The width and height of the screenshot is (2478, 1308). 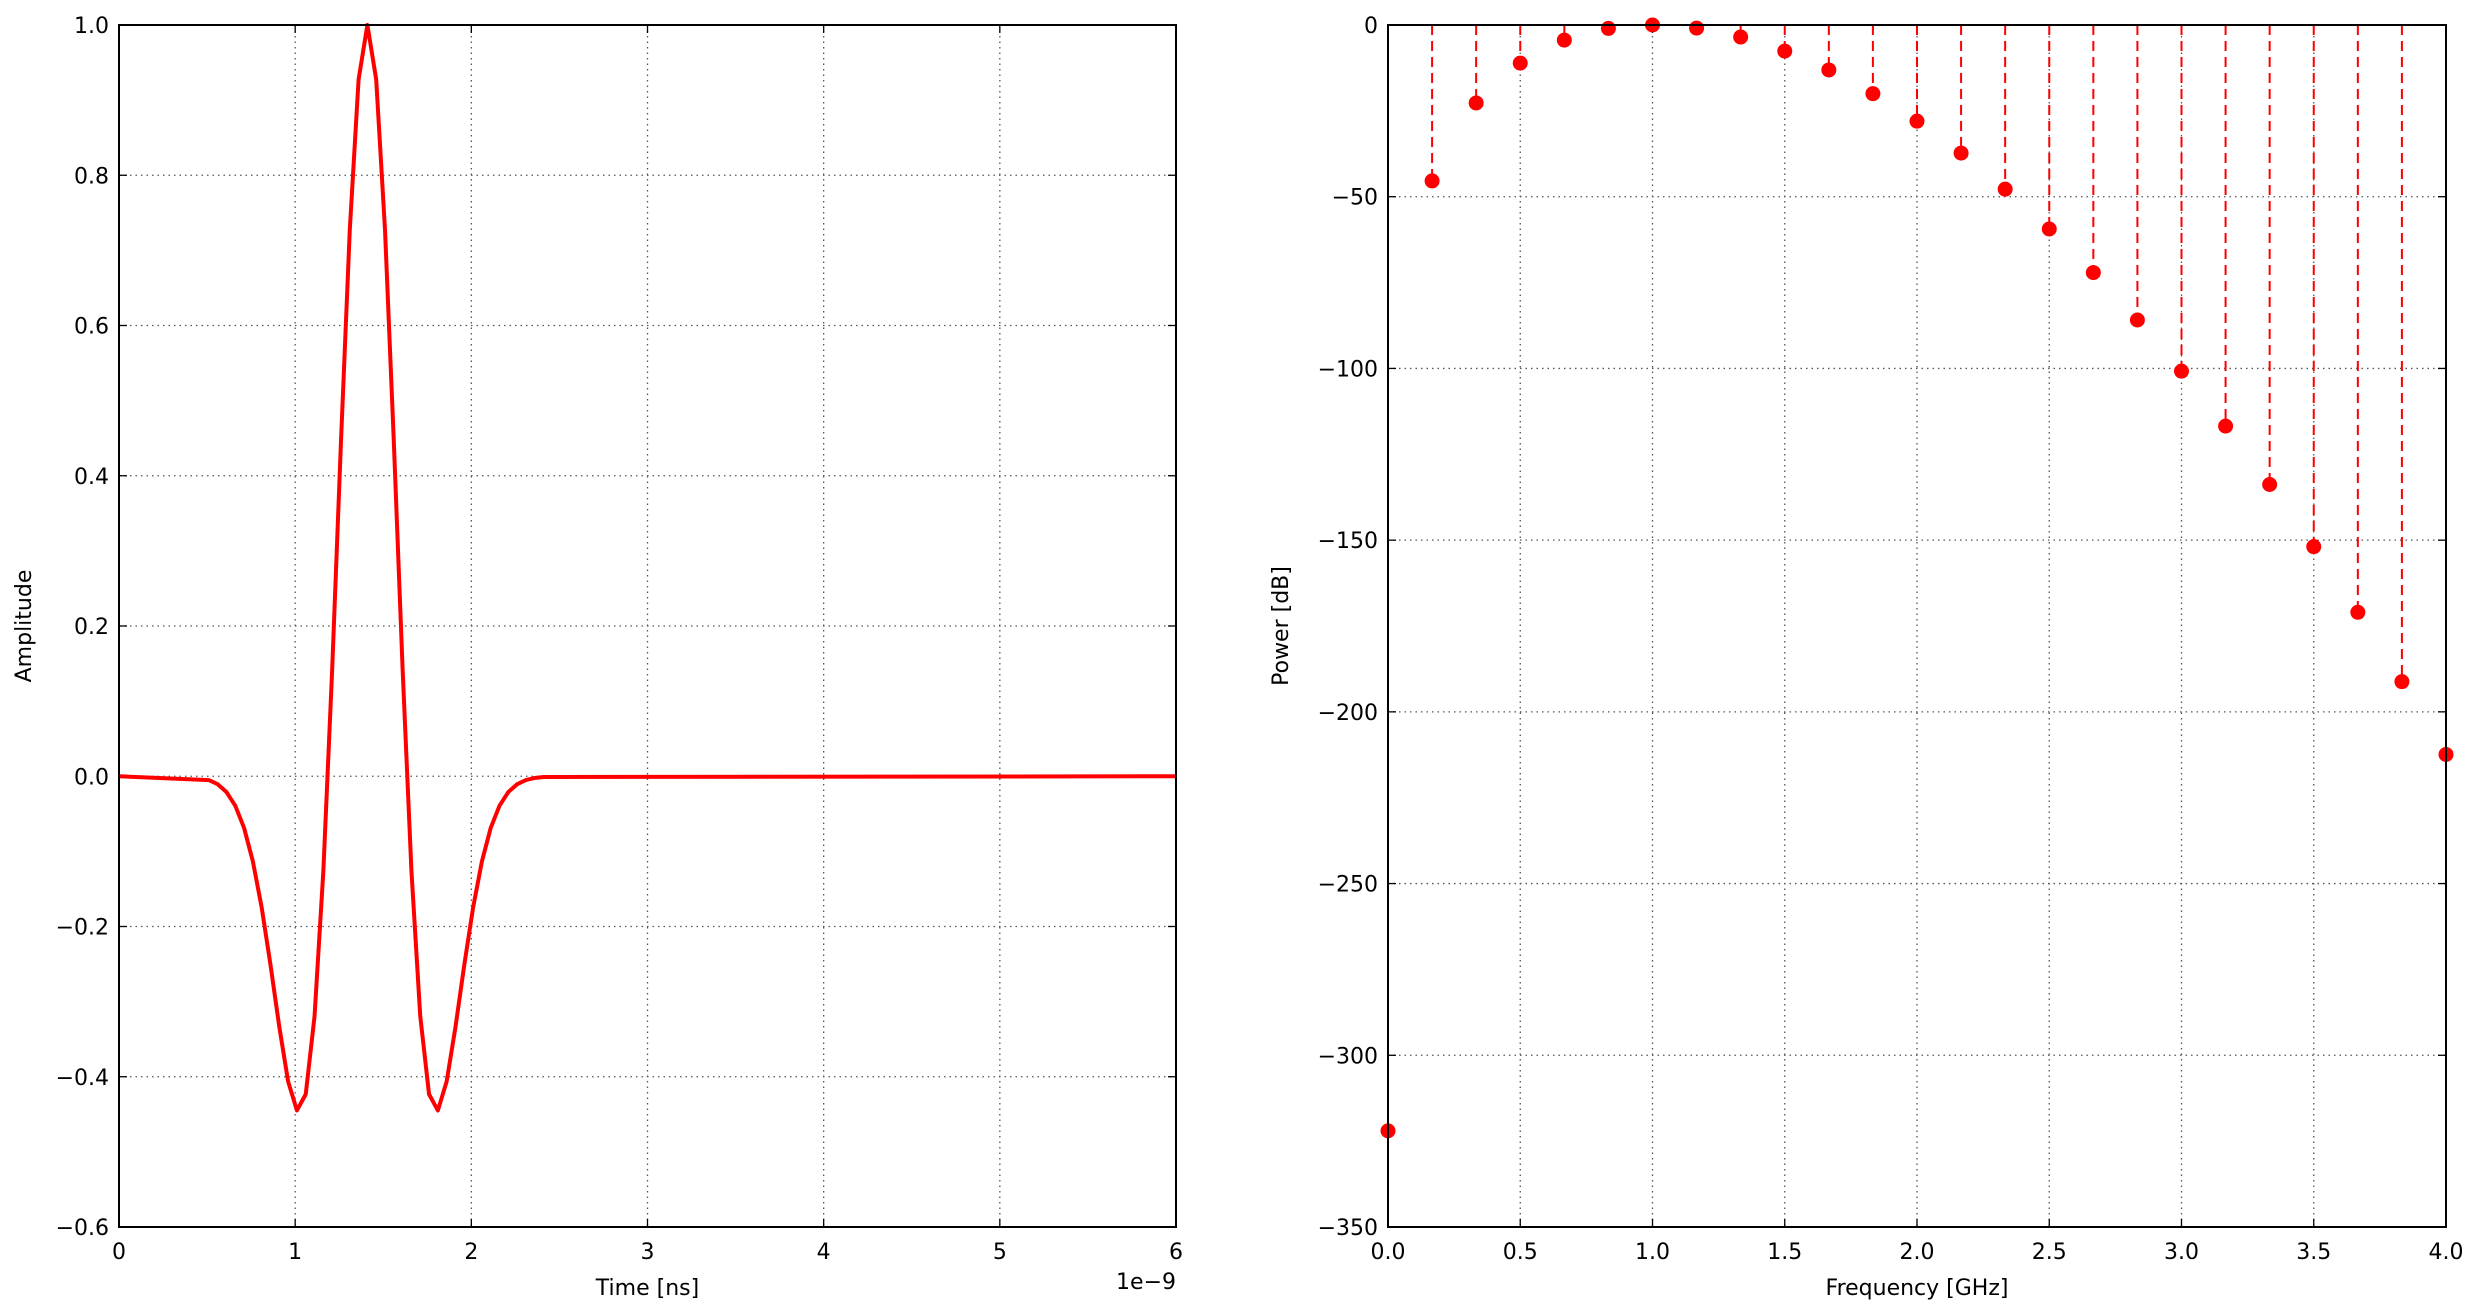 I want to click on y-tick-label: 0.0, so click(x=91, y=777).